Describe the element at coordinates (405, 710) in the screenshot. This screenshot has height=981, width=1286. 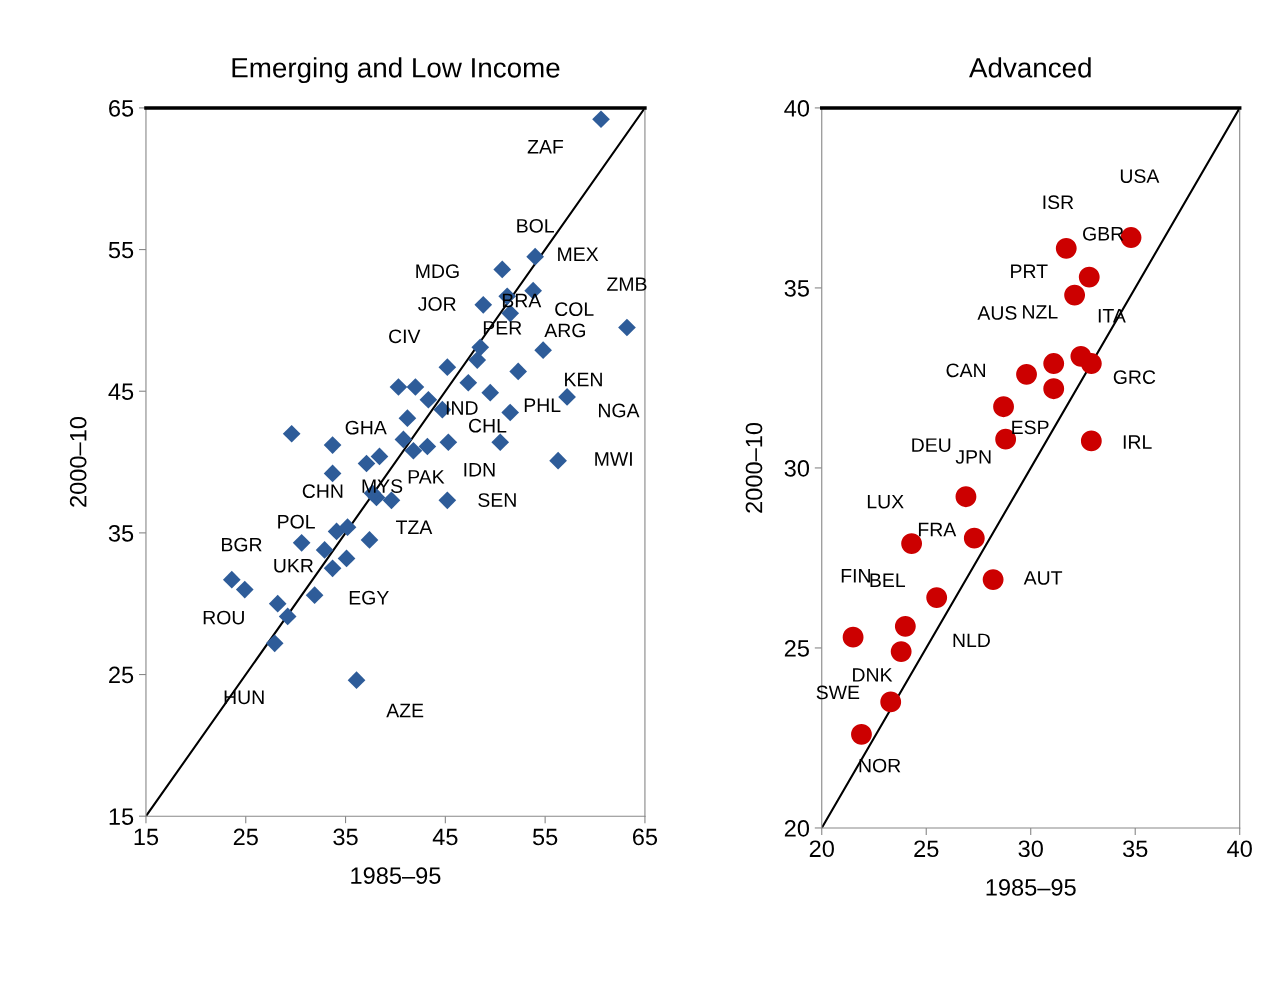
I see `annotation: AZE` at that location.